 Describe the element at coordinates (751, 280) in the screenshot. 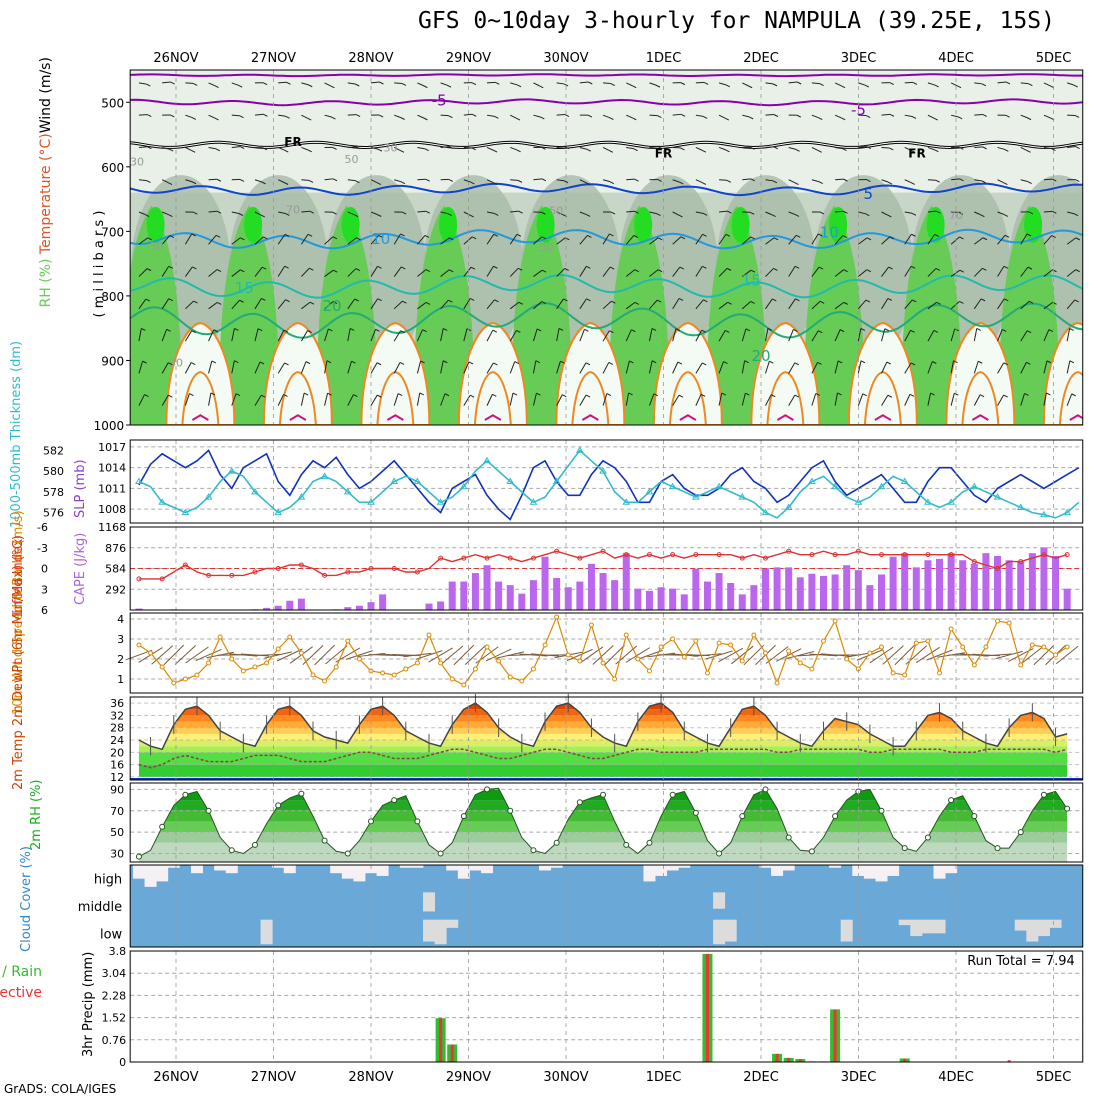

I see `isotherm-label-9: 15` at that location.